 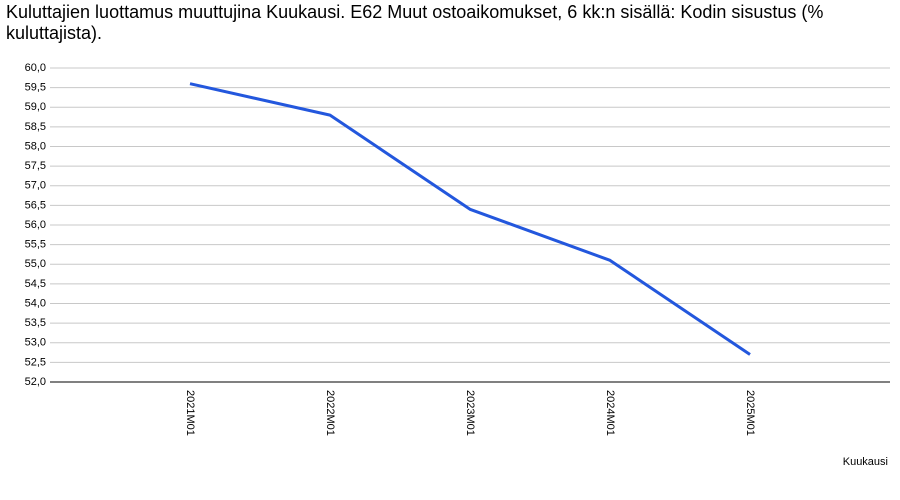 What do you see at coordinates (35, 205) in the screenshot?
I see `y-tick-label: 56,5` at bounding box center [35, 205].